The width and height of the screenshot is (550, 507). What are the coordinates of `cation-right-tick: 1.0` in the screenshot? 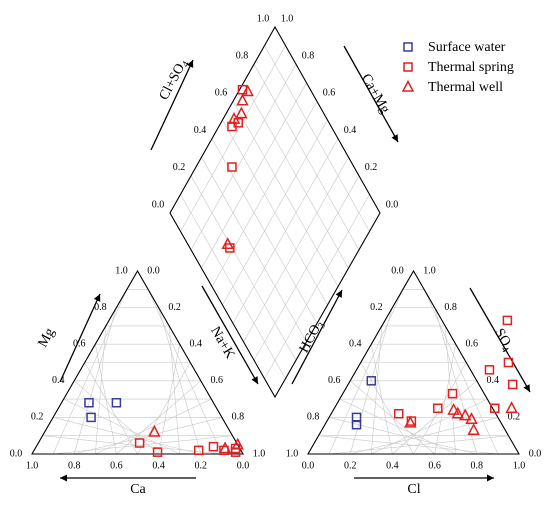 It's located at (259, 453).